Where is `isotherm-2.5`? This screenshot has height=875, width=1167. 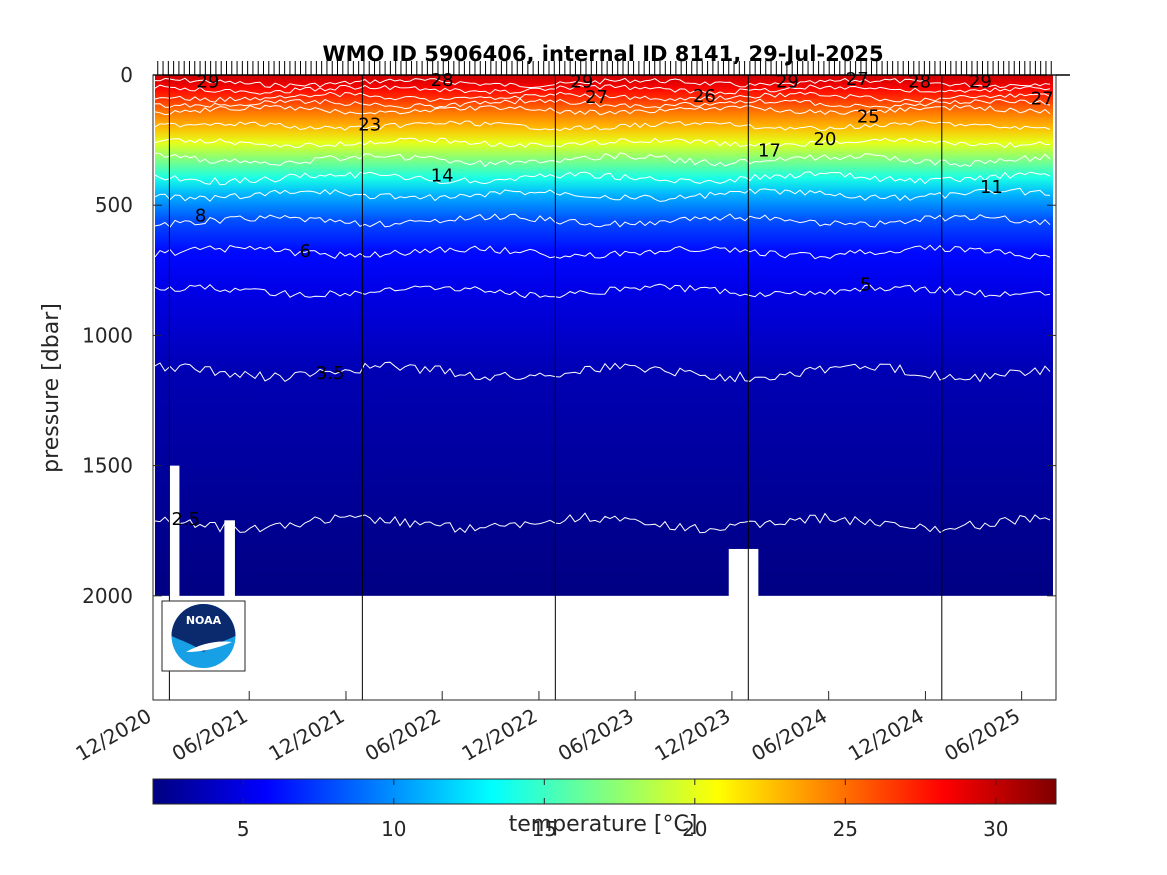 isotherm-2.5 is located at coordinates (602, 523).